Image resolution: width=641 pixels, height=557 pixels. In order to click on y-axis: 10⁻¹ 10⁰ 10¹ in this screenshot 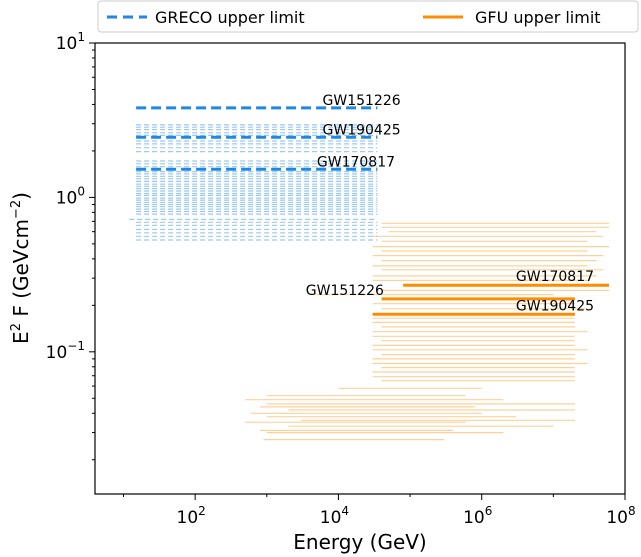, I will do `click(70, 245)`.